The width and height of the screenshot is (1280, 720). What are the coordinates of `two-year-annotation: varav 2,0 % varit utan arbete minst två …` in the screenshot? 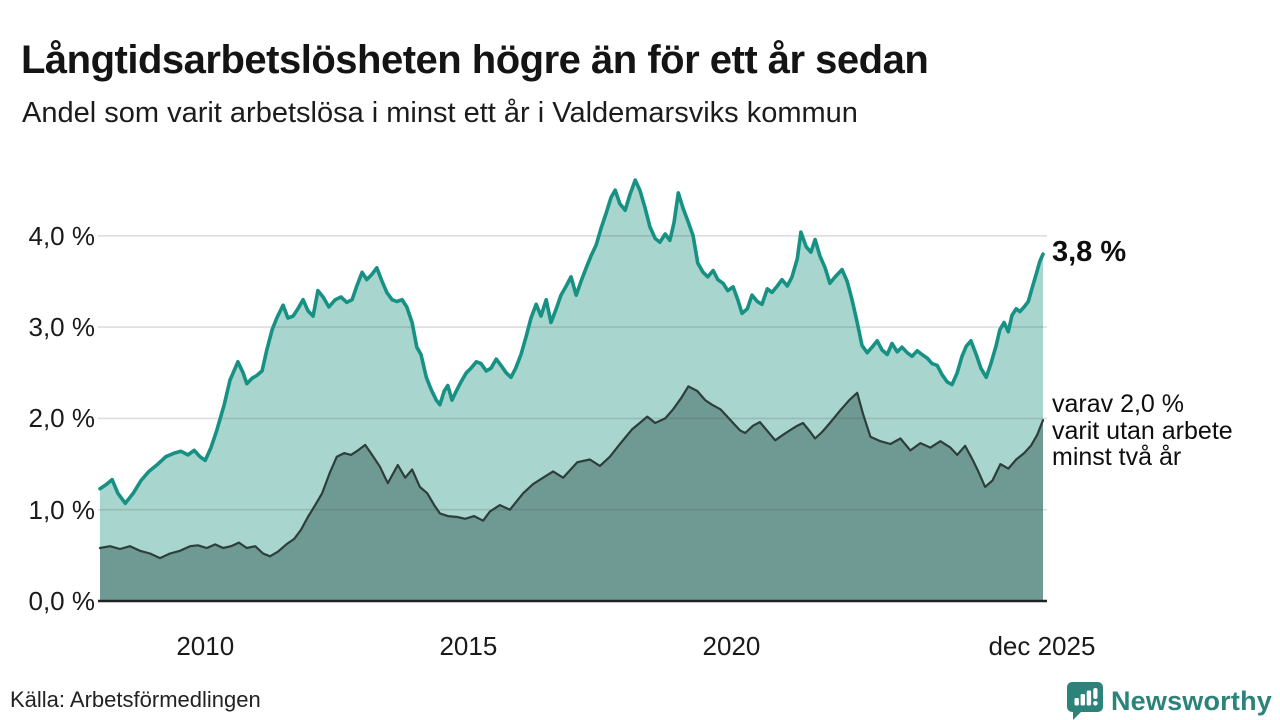 It's located at (1142, 431).